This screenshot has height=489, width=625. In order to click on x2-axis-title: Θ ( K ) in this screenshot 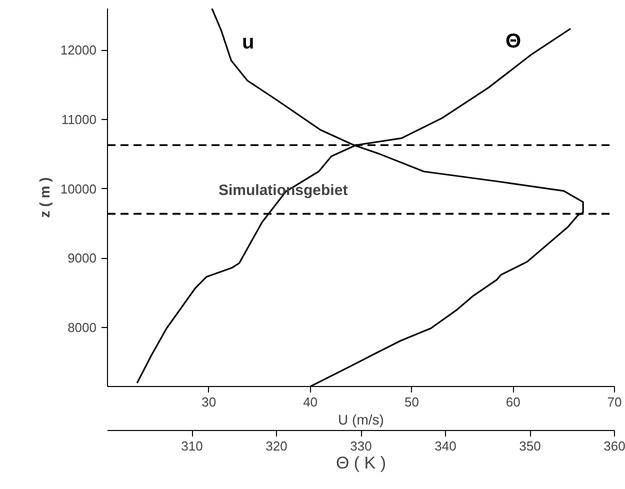, I will do `click(361, 463)`.